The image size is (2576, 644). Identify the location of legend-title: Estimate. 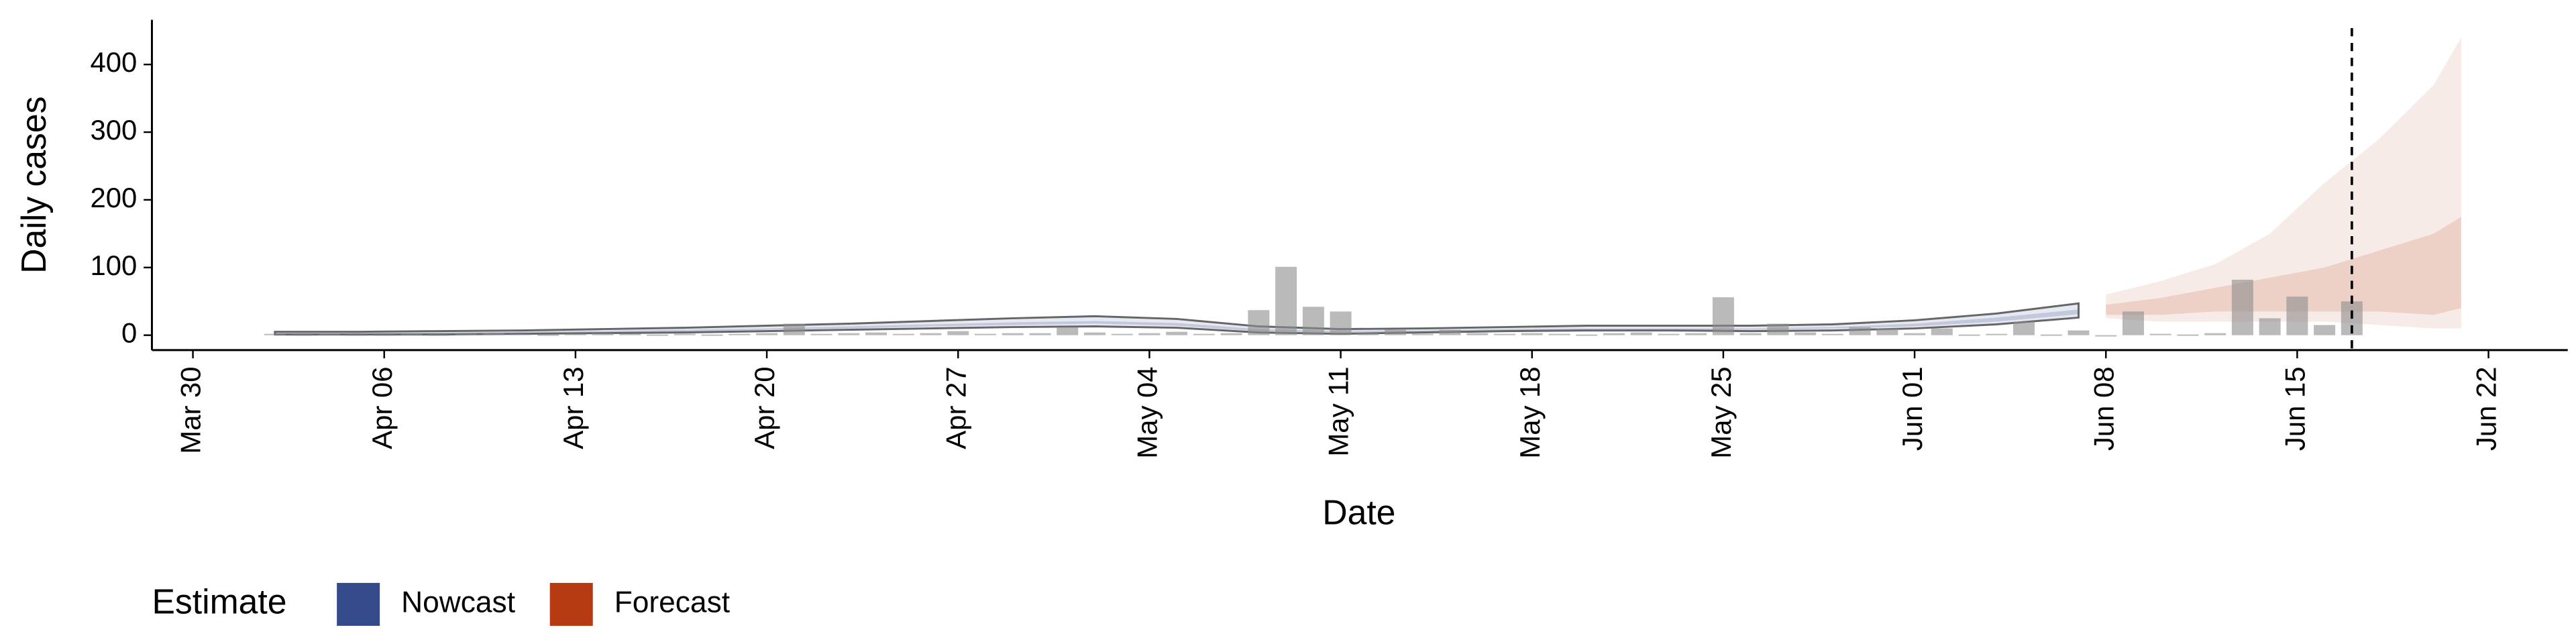
(219, 601).